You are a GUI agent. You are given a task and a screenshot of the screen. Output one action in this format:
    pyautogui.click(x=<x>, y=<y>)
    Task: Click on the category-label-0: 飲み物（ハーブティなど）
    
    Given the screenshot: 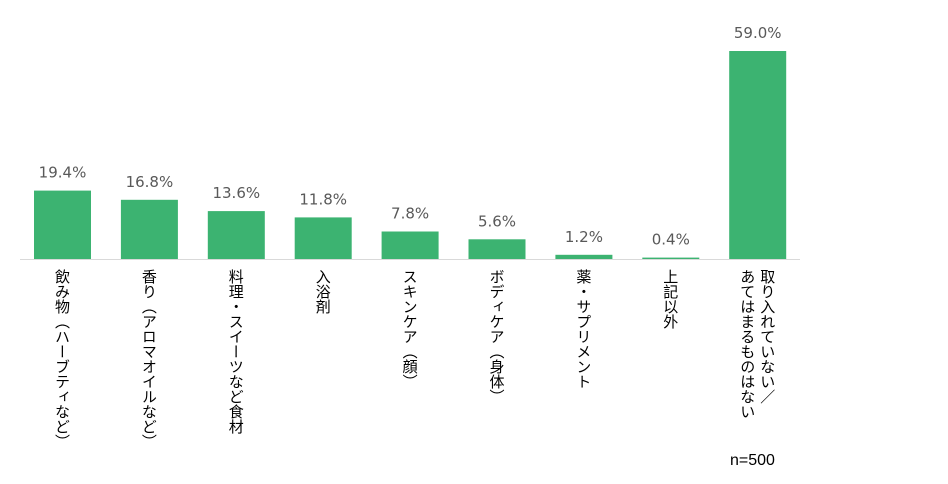 What is the action you would take?
    pyautogui.click(x=62, y=359)
    